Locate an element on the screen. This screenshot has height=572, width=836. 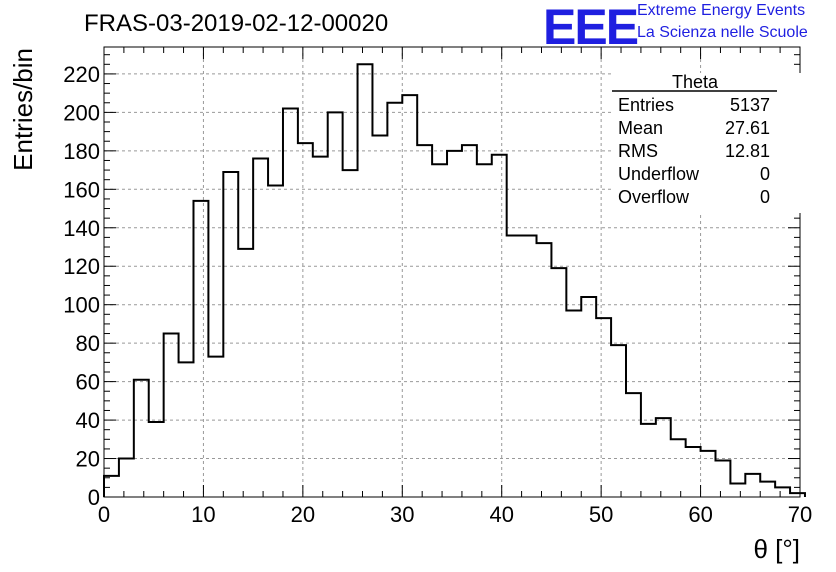
chart-title: FRAS-03-2019-02-12-00020 is located at coordinates (236, 23).